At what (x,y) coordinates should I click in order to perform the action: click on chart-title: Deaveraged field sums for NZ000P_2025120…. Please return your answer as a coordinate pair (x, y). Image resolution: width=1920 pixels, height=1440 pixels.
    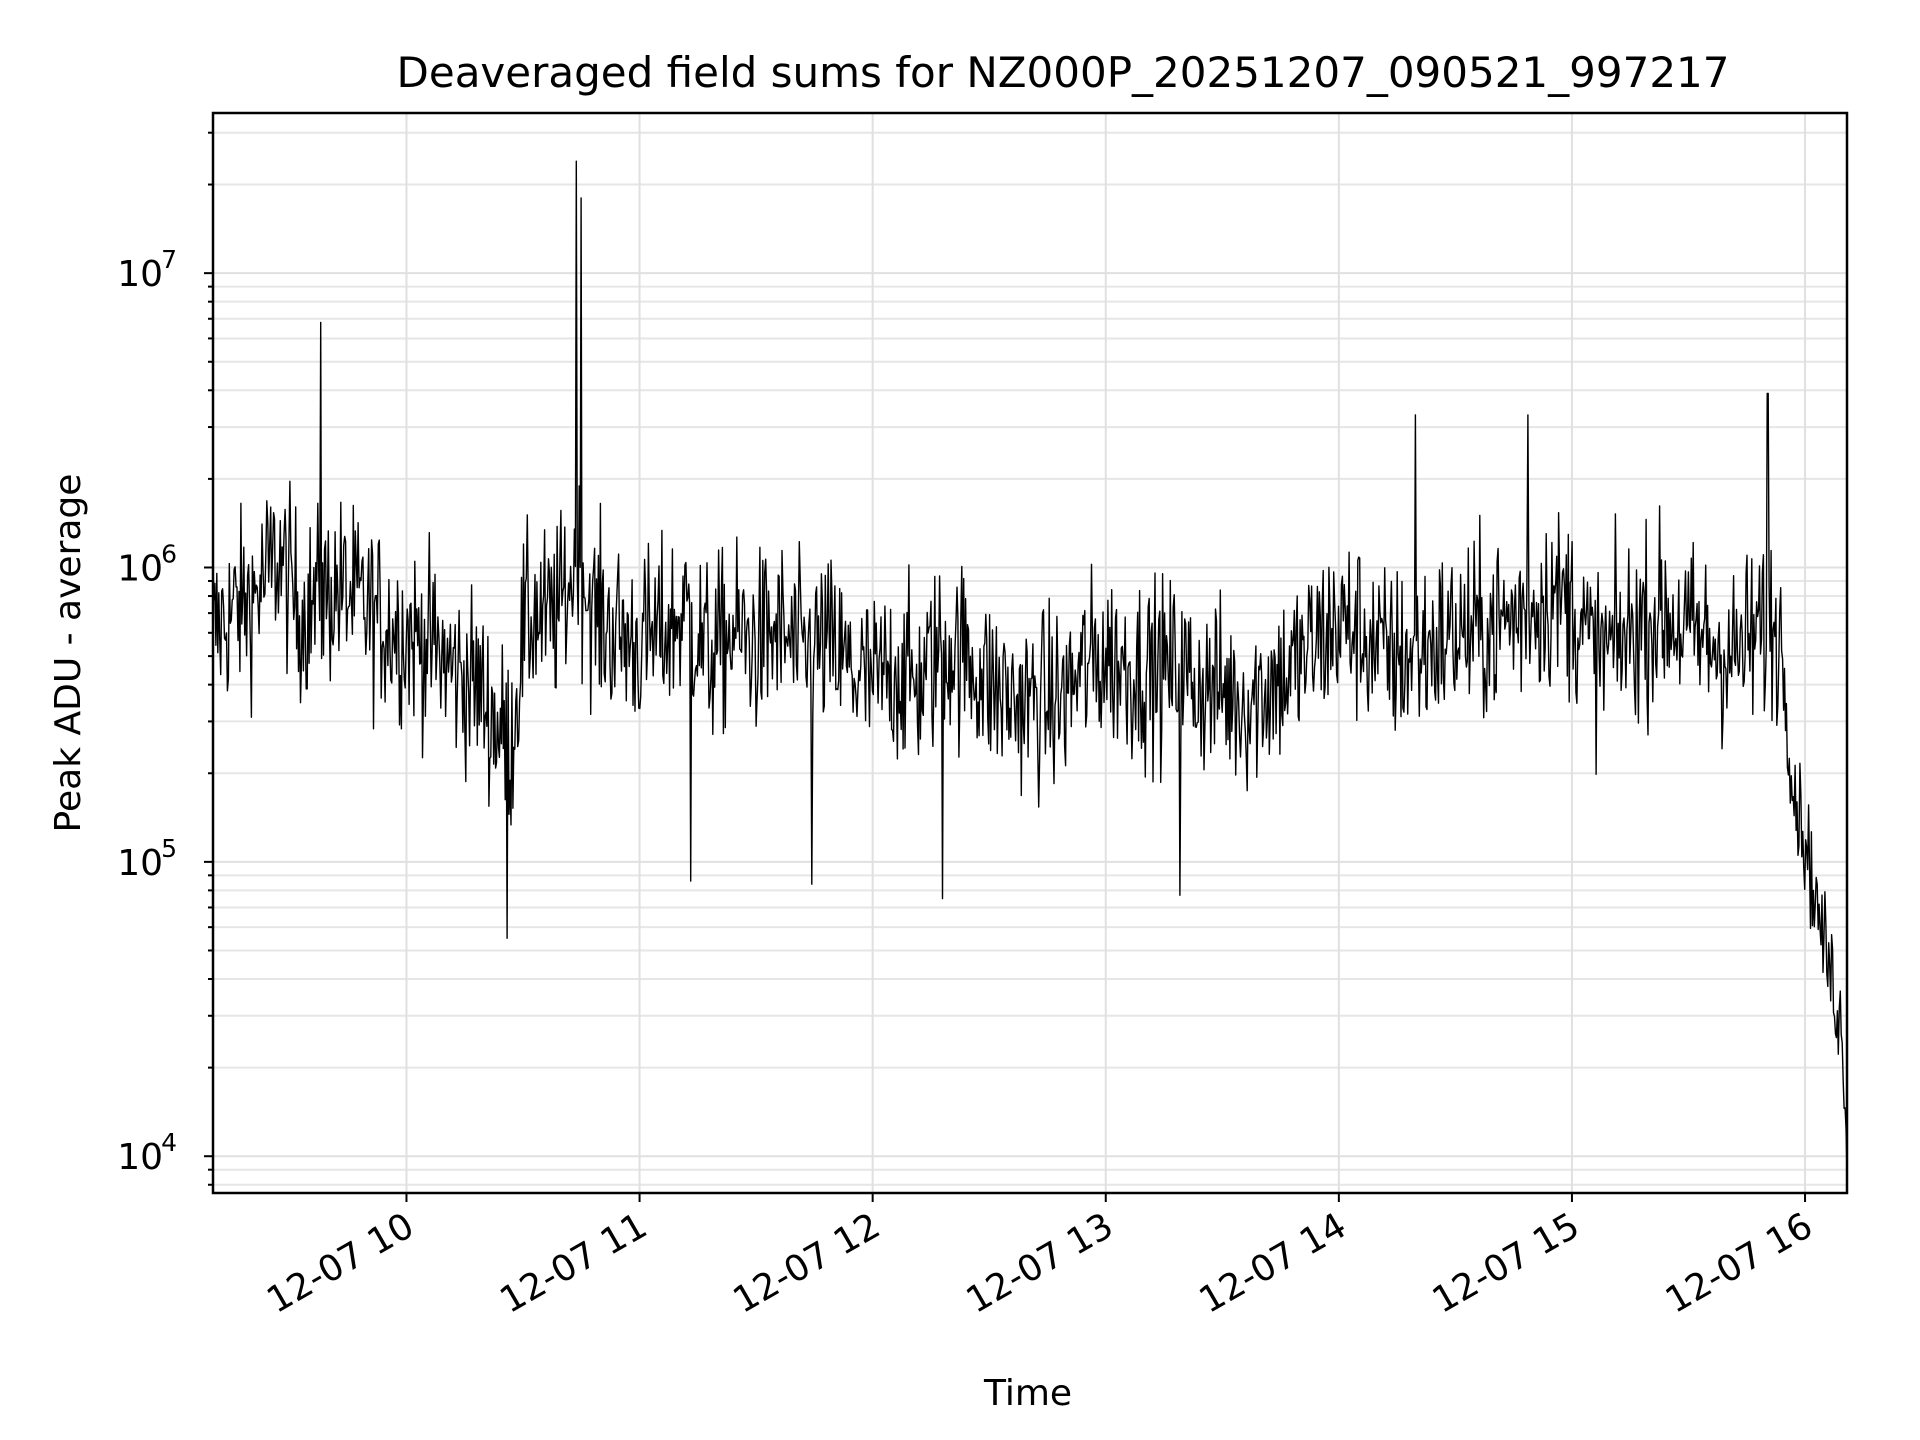
    Looking at the image, I should click on (1063, 72).